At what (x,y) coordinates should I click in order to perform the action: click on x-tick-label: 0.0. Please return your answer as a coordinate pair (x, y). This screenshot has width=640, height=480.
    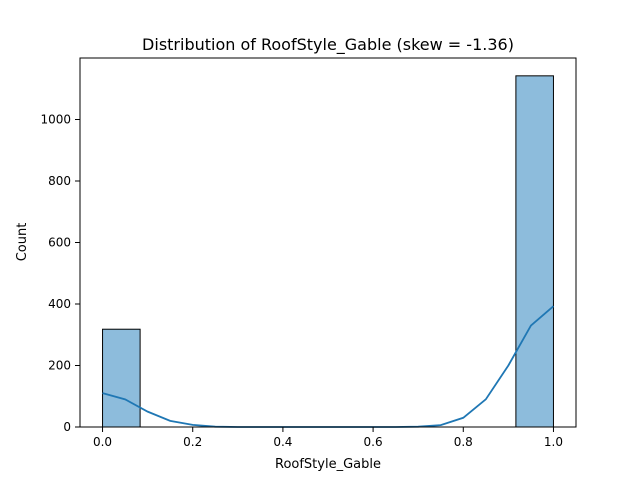
    Looking at the image, I should click on (102, 442).